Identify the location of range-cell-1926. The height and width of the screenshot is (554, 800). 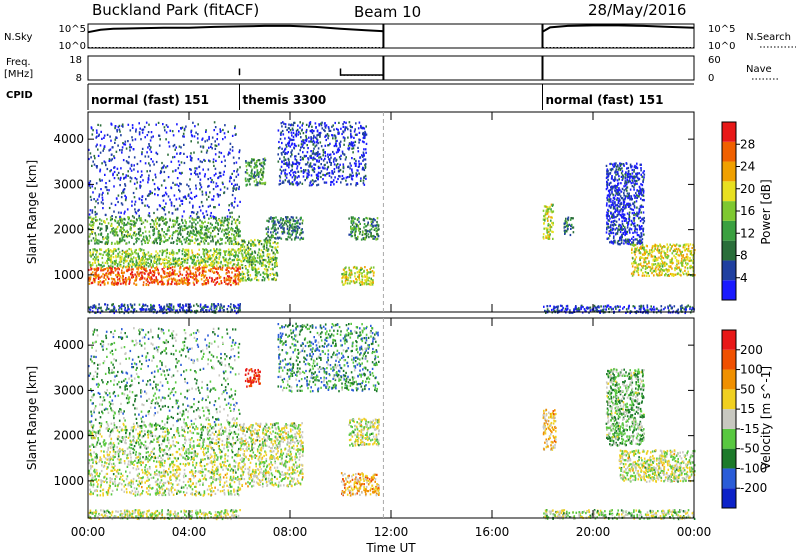
(188, 243).